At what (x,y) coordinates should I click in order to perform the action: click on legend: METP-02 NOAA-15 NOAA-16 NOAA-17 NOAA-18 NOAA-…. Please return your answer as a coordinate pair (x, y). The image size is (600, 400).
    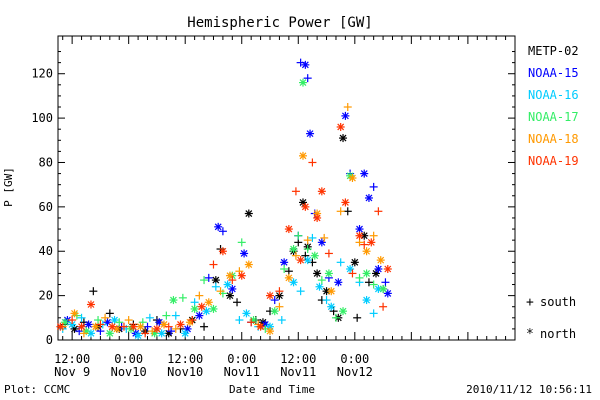
    Looking at the image, I should click on (553, 106).